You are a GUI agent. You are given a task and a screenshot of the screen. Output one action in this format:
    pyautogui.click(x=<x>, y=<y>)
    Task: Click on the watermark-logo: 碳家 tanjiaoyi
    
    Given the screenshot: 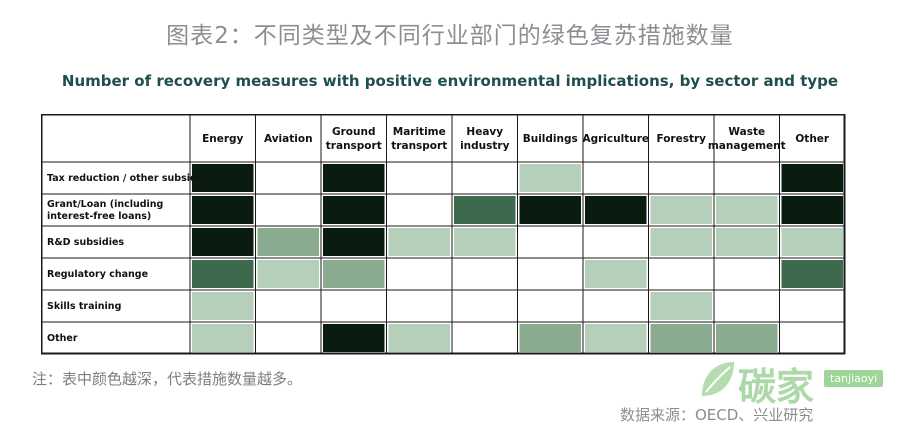 What is the action you would take?
    pyautogui.click(x=798, y=384)
    